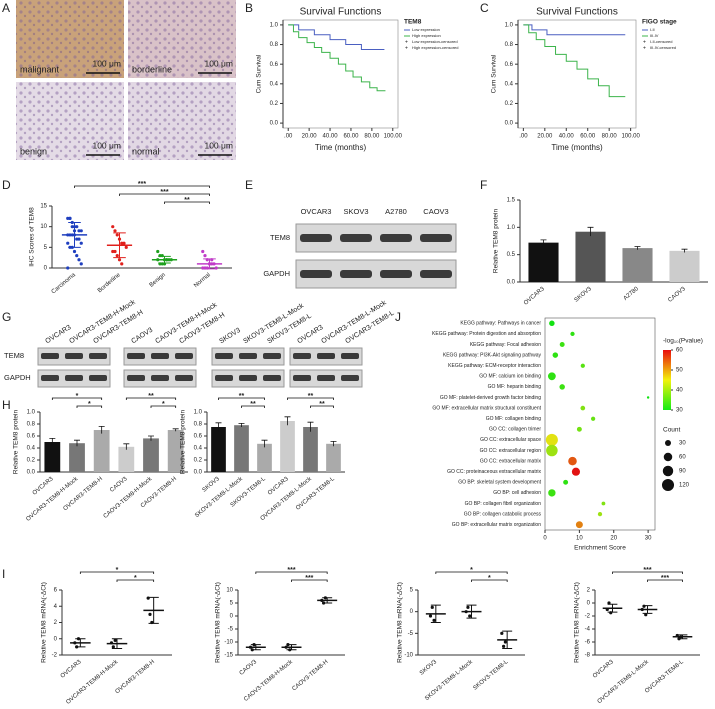  I want to click on term-label: GO BP: extracellular matrix organization, so click(496, 525).